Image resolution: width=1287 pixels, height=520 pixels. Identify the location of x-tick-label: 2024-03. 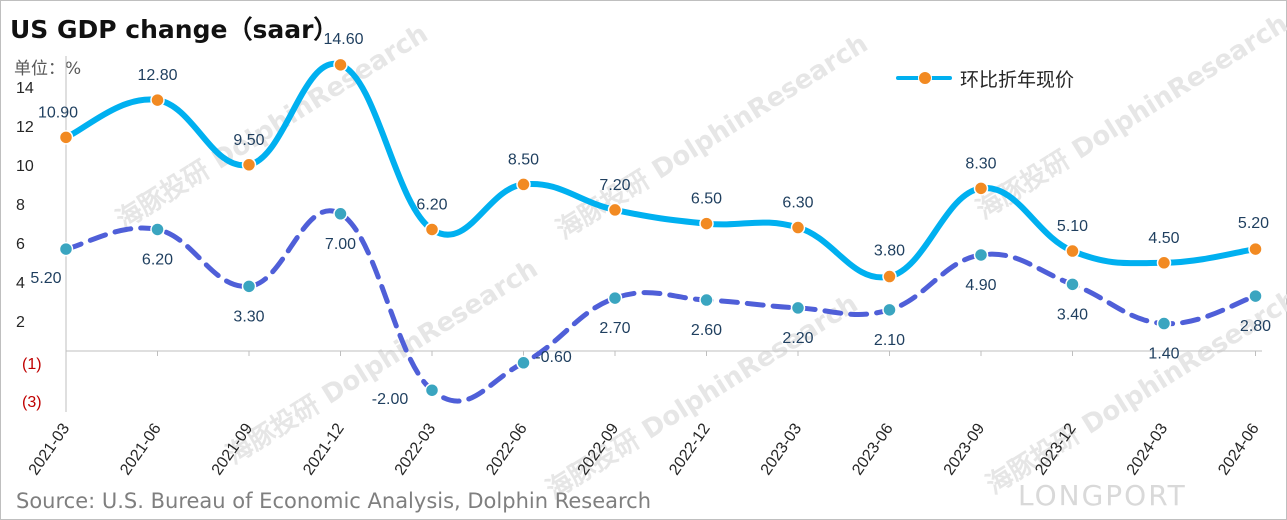
(1148, 449).